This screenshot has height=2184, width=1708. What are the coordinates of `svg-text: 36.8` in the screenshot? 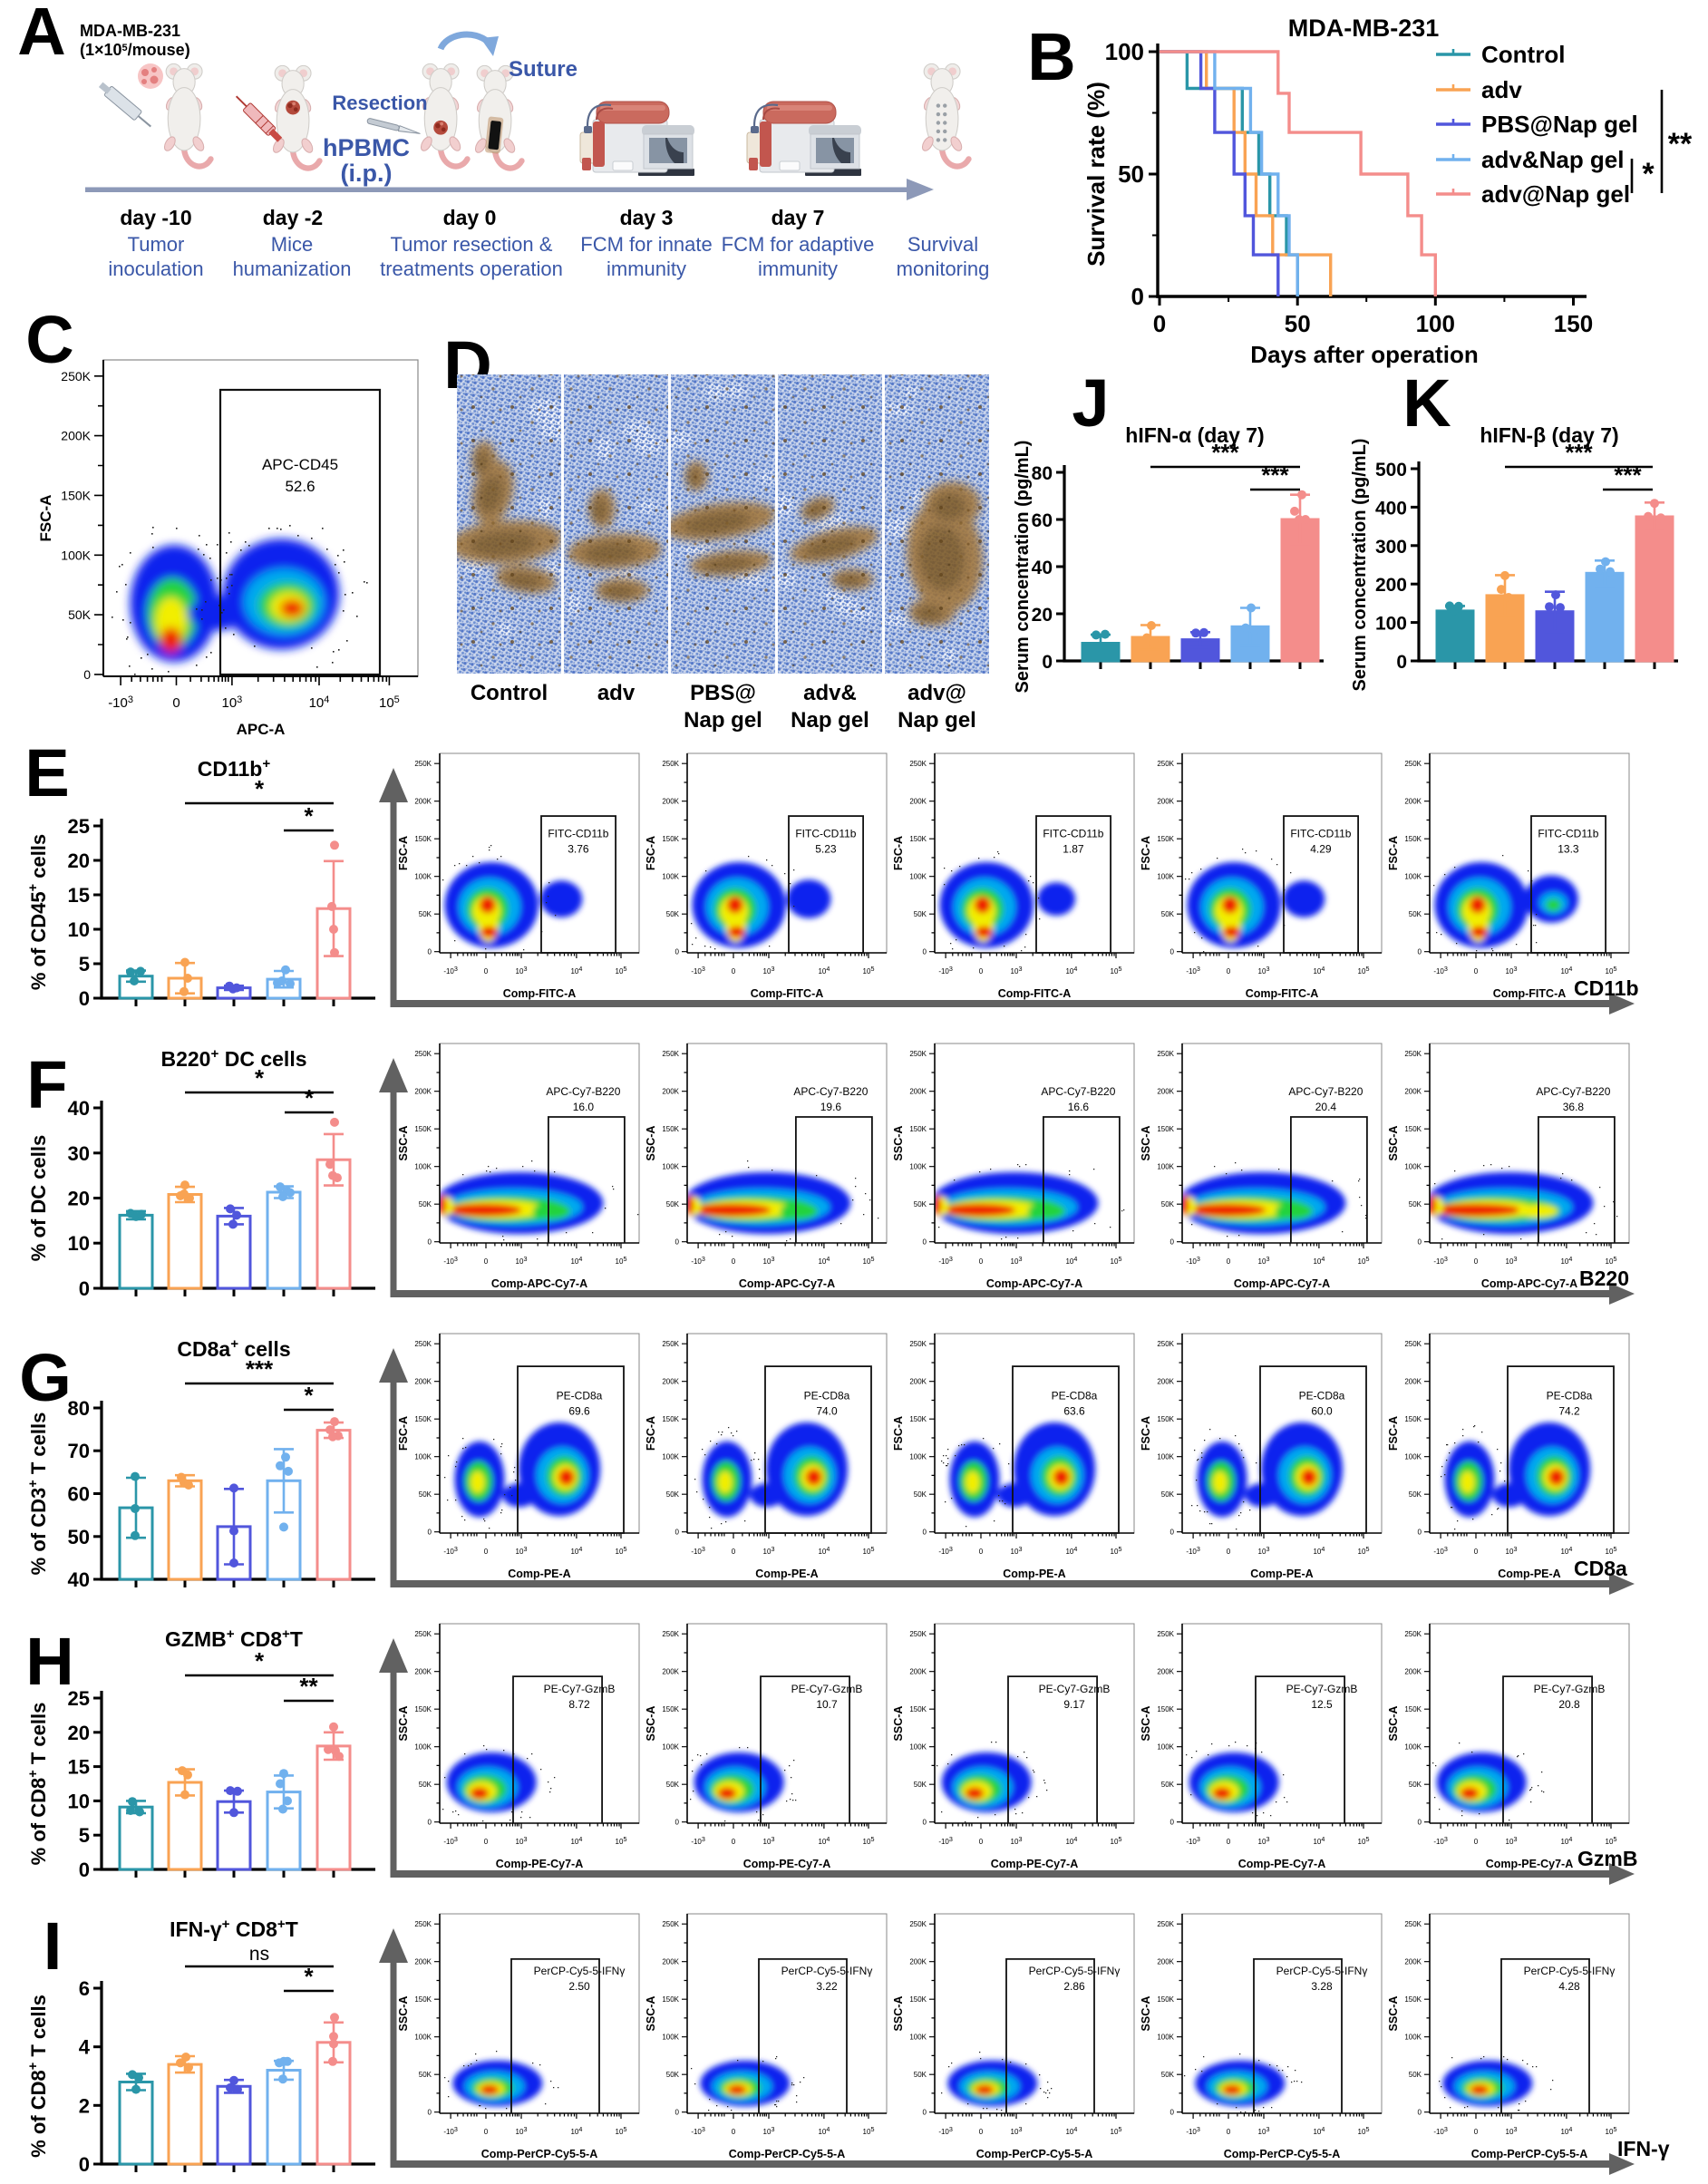 It's located at (1574, 1107).